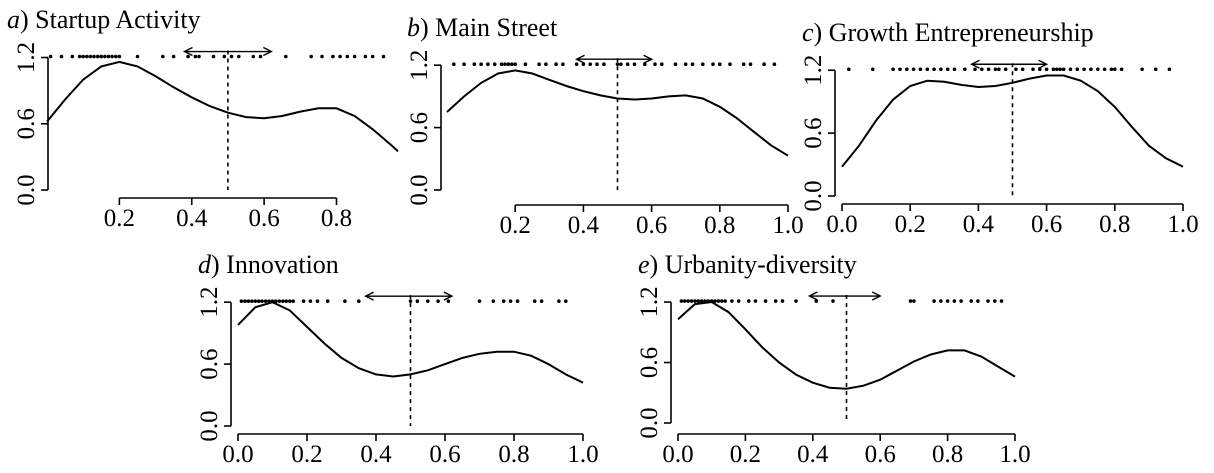 The height and width of the screenshot is (473, 1214). I want to click on panel-name: ) Startup Activity, so click(110, 19).